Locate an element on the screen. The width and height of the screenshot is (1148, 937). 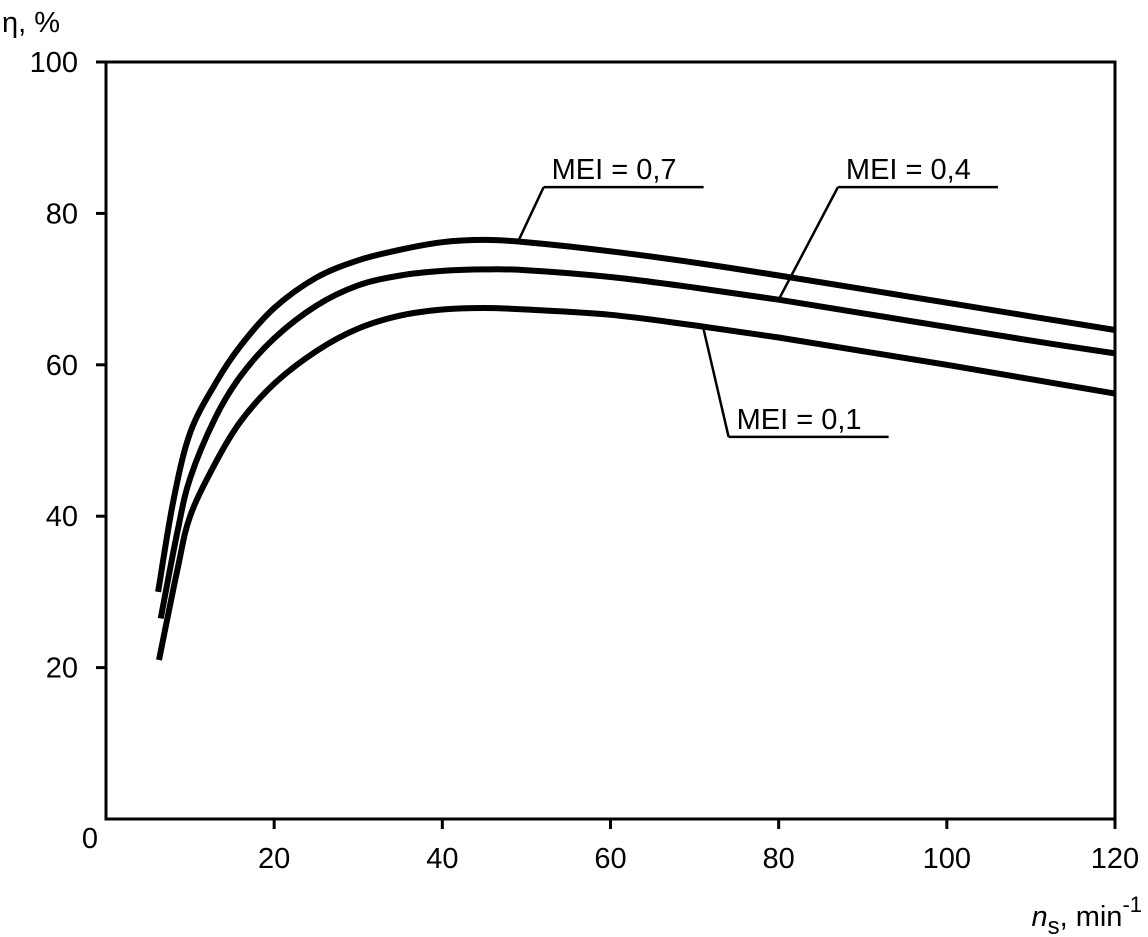
y-tick-label: 40 is located at coordinates (62, 517).